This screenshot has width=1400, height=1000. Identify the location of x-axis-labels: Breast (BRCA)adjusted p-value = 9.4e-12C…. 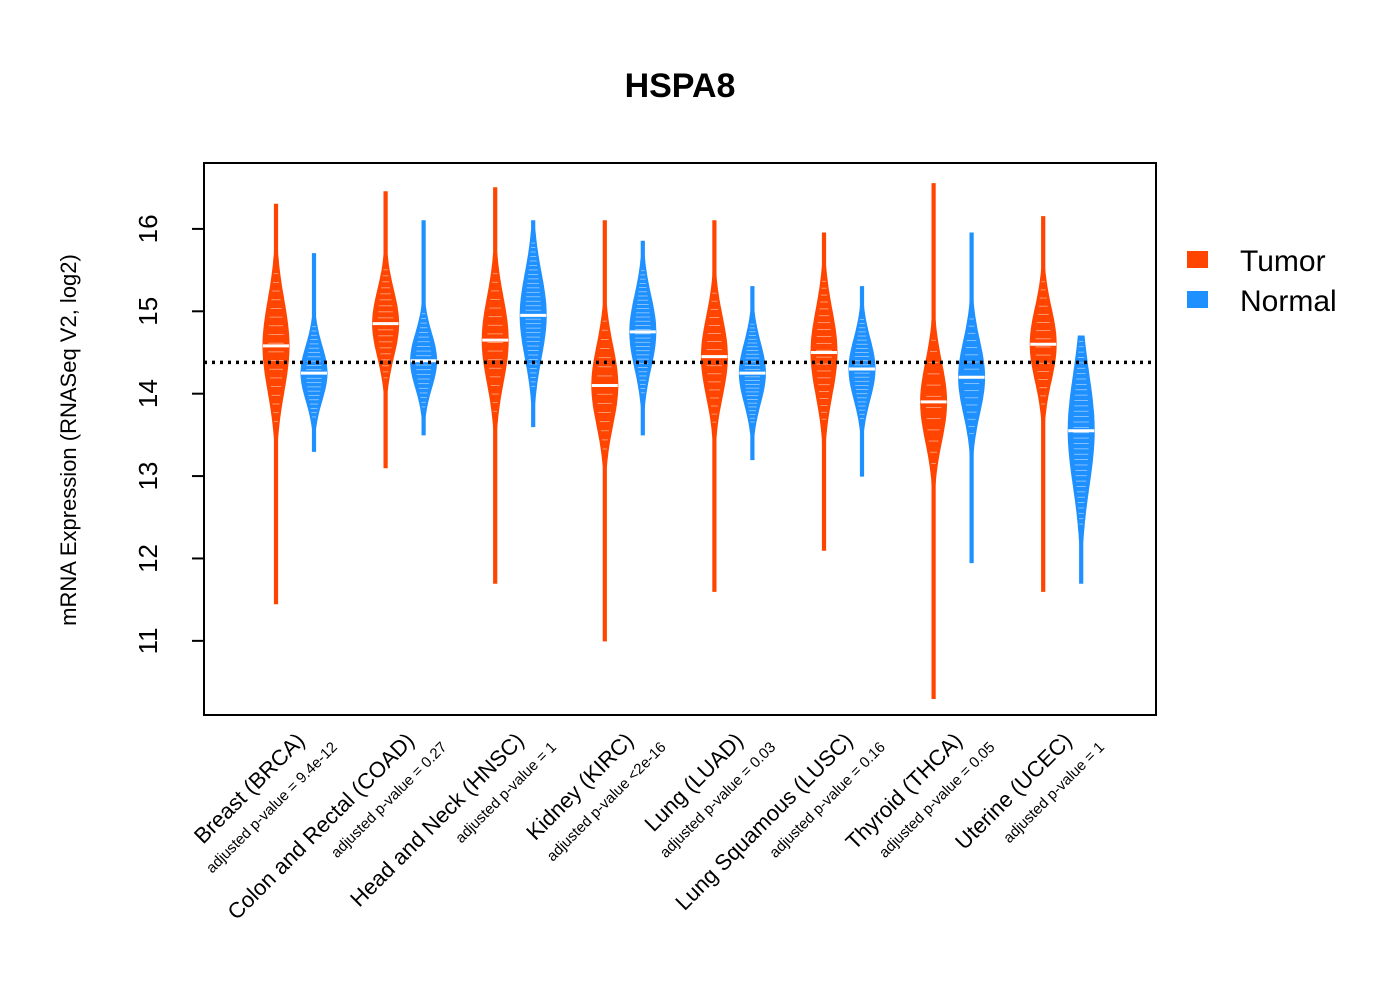
(648, 826).